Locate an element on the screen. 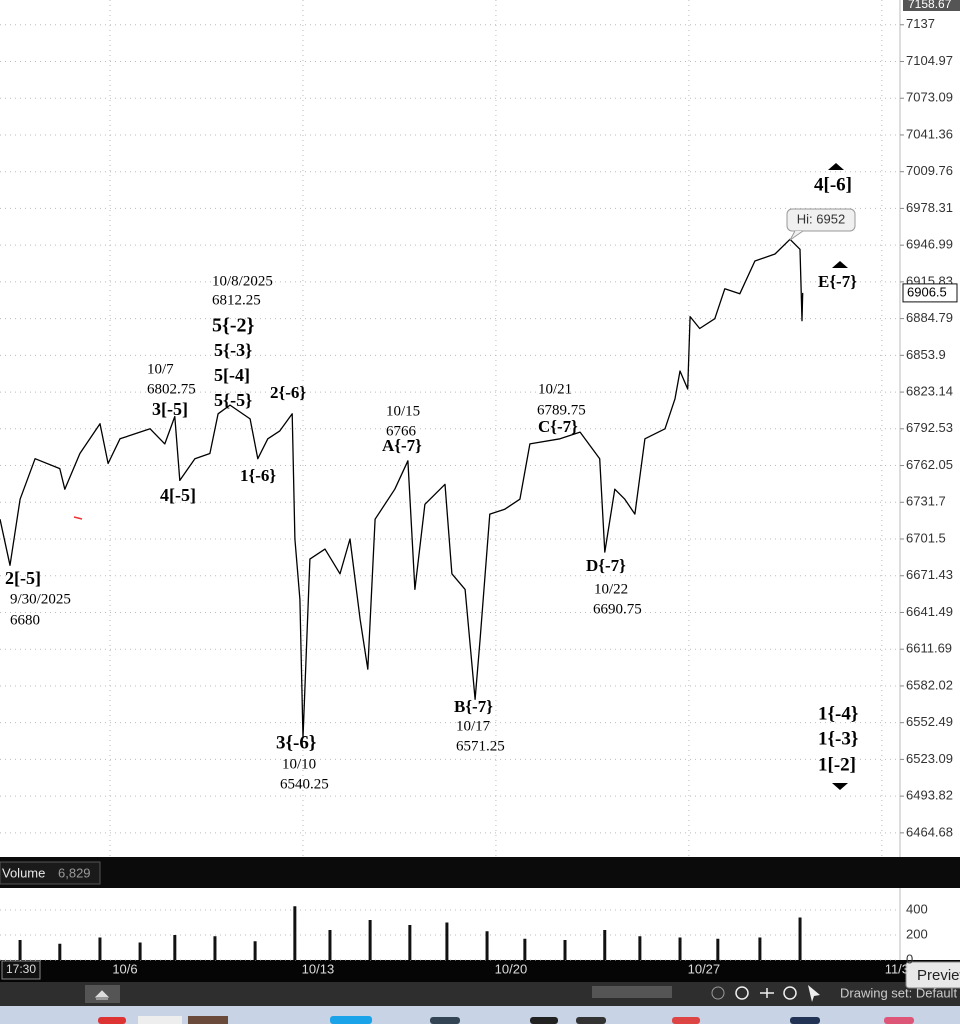 The image size is (960, 1024). volume-value: 6,829 is located at coordinates (74, 872).